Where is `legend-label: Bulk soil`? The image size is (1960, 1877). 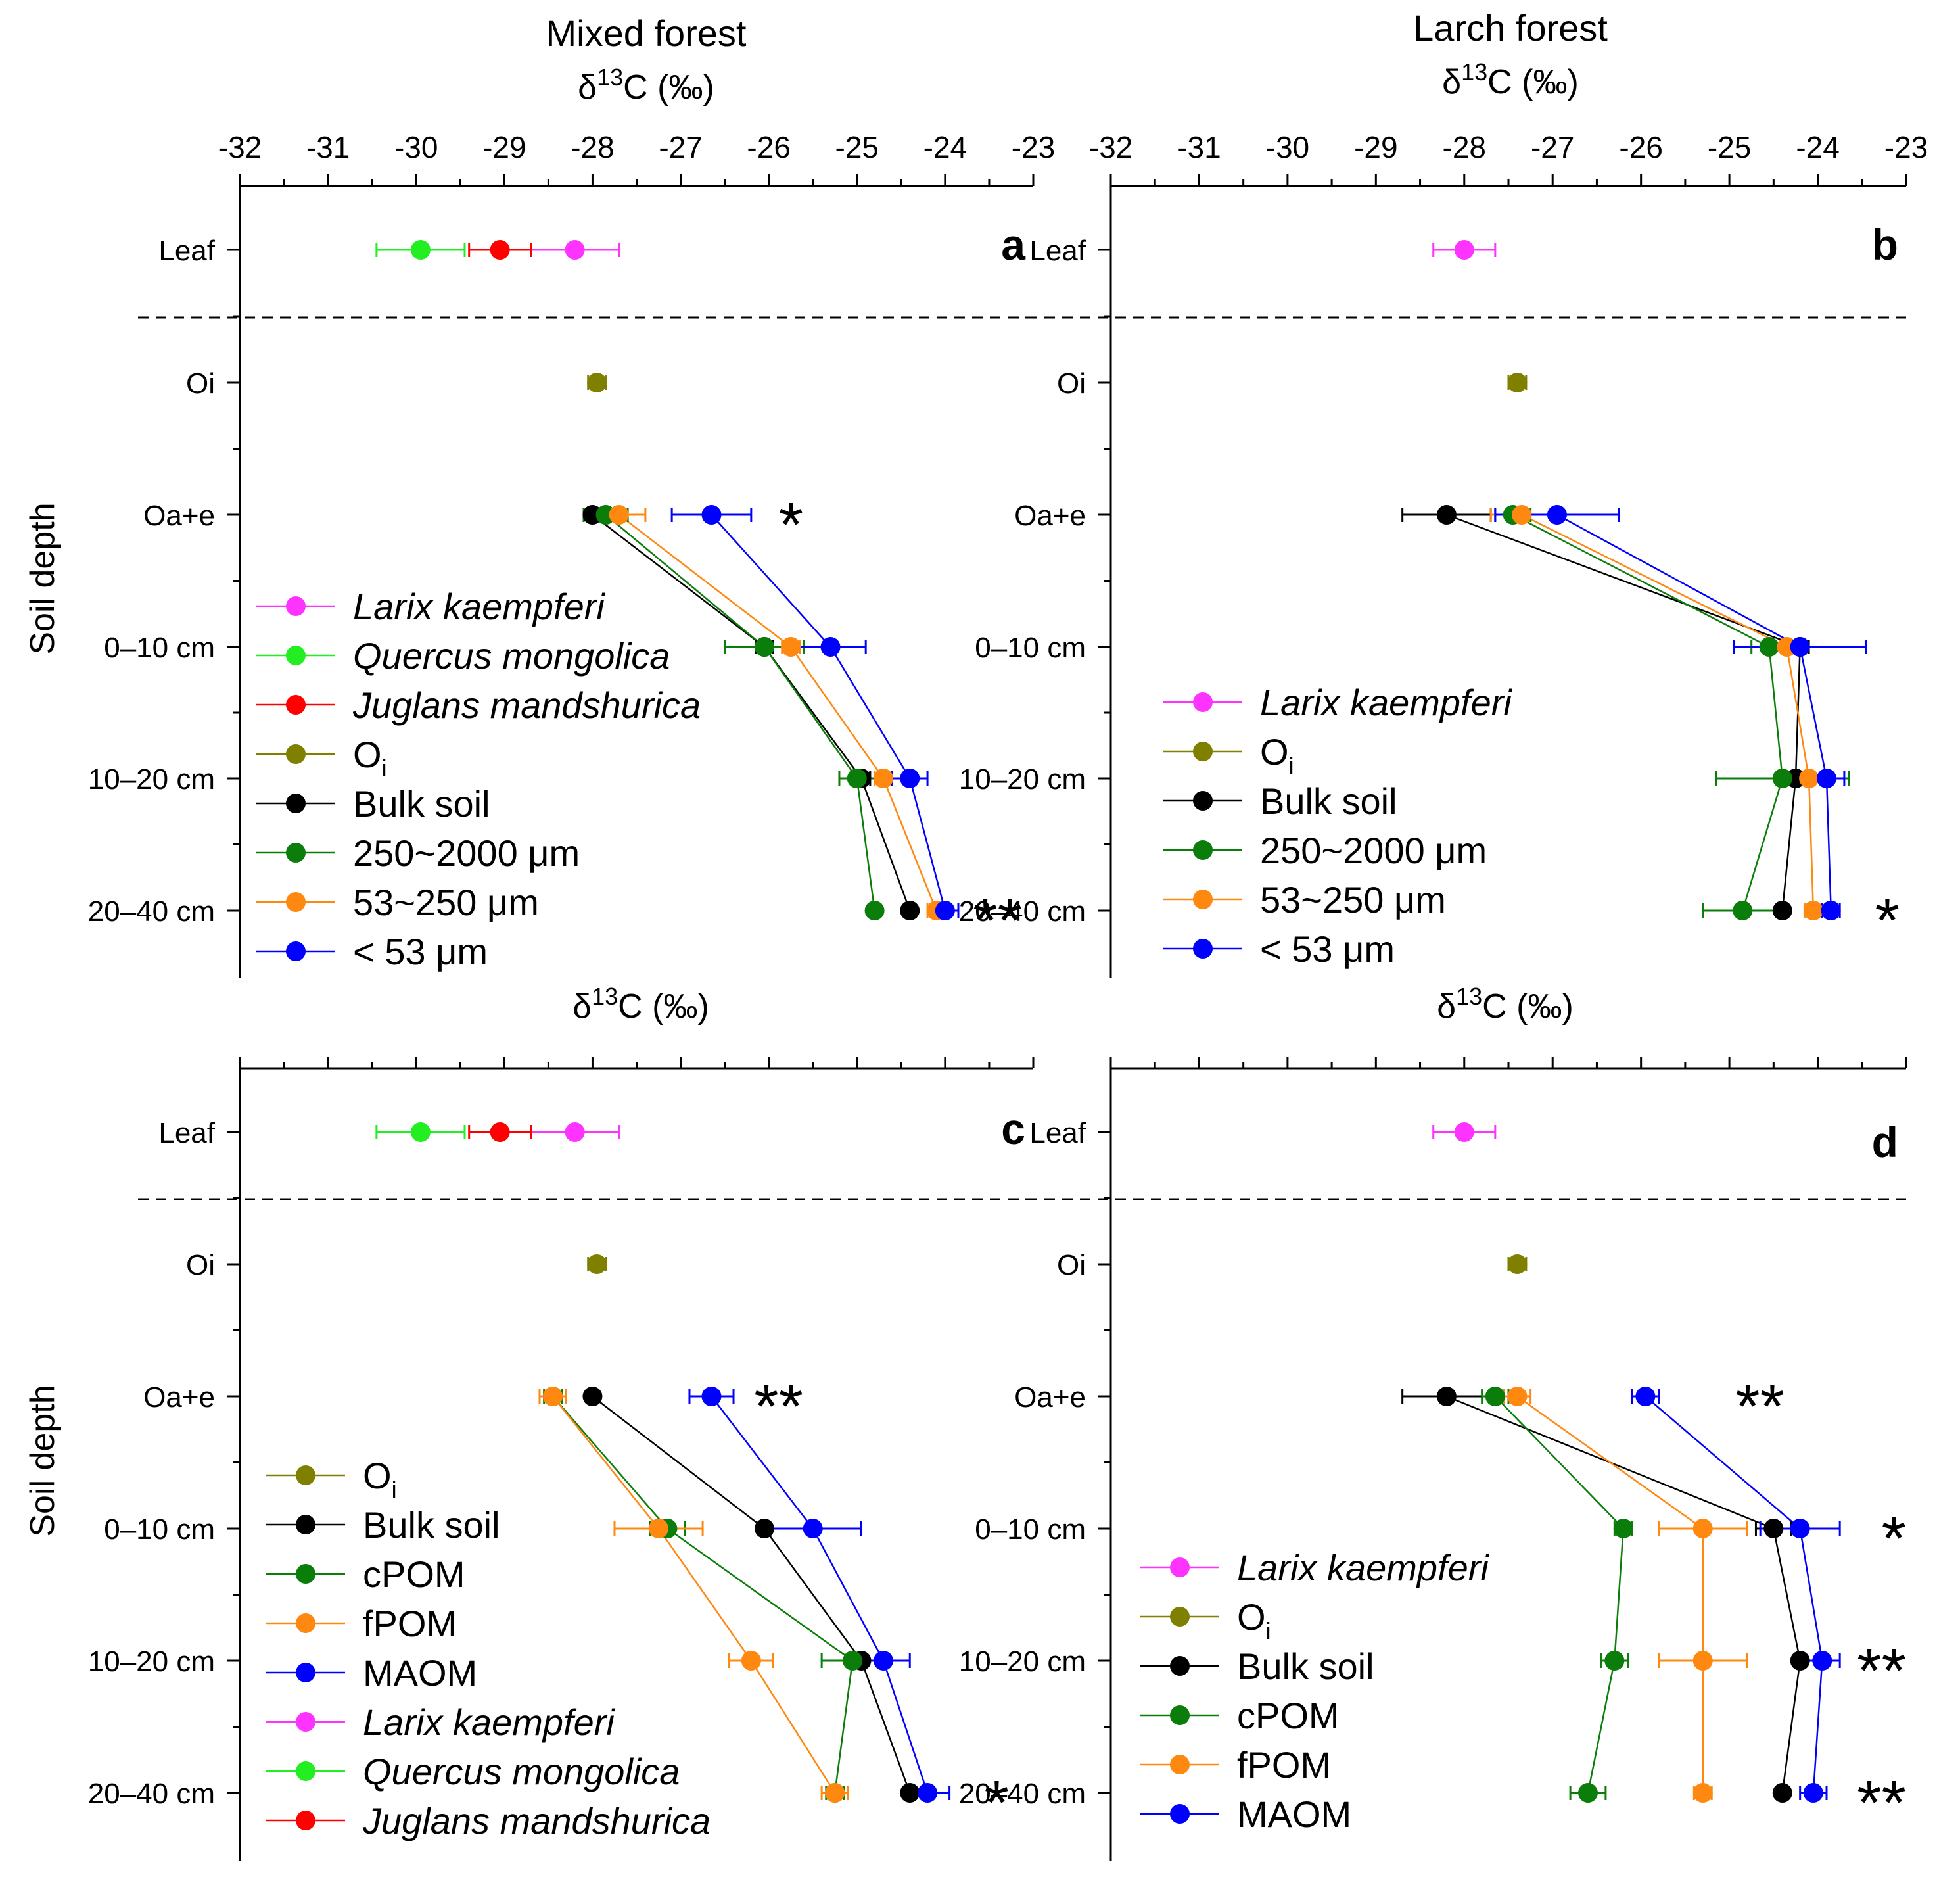 legend-label: Bulk soil is located at coordinates (421, 803).